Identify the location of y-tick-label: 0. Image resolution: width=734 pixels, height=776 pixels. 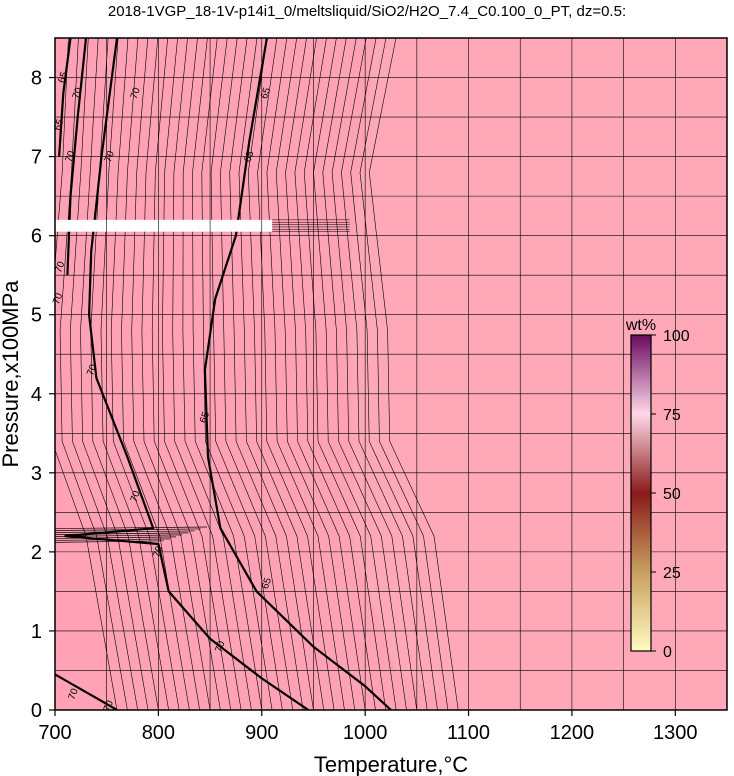
(36, 711).